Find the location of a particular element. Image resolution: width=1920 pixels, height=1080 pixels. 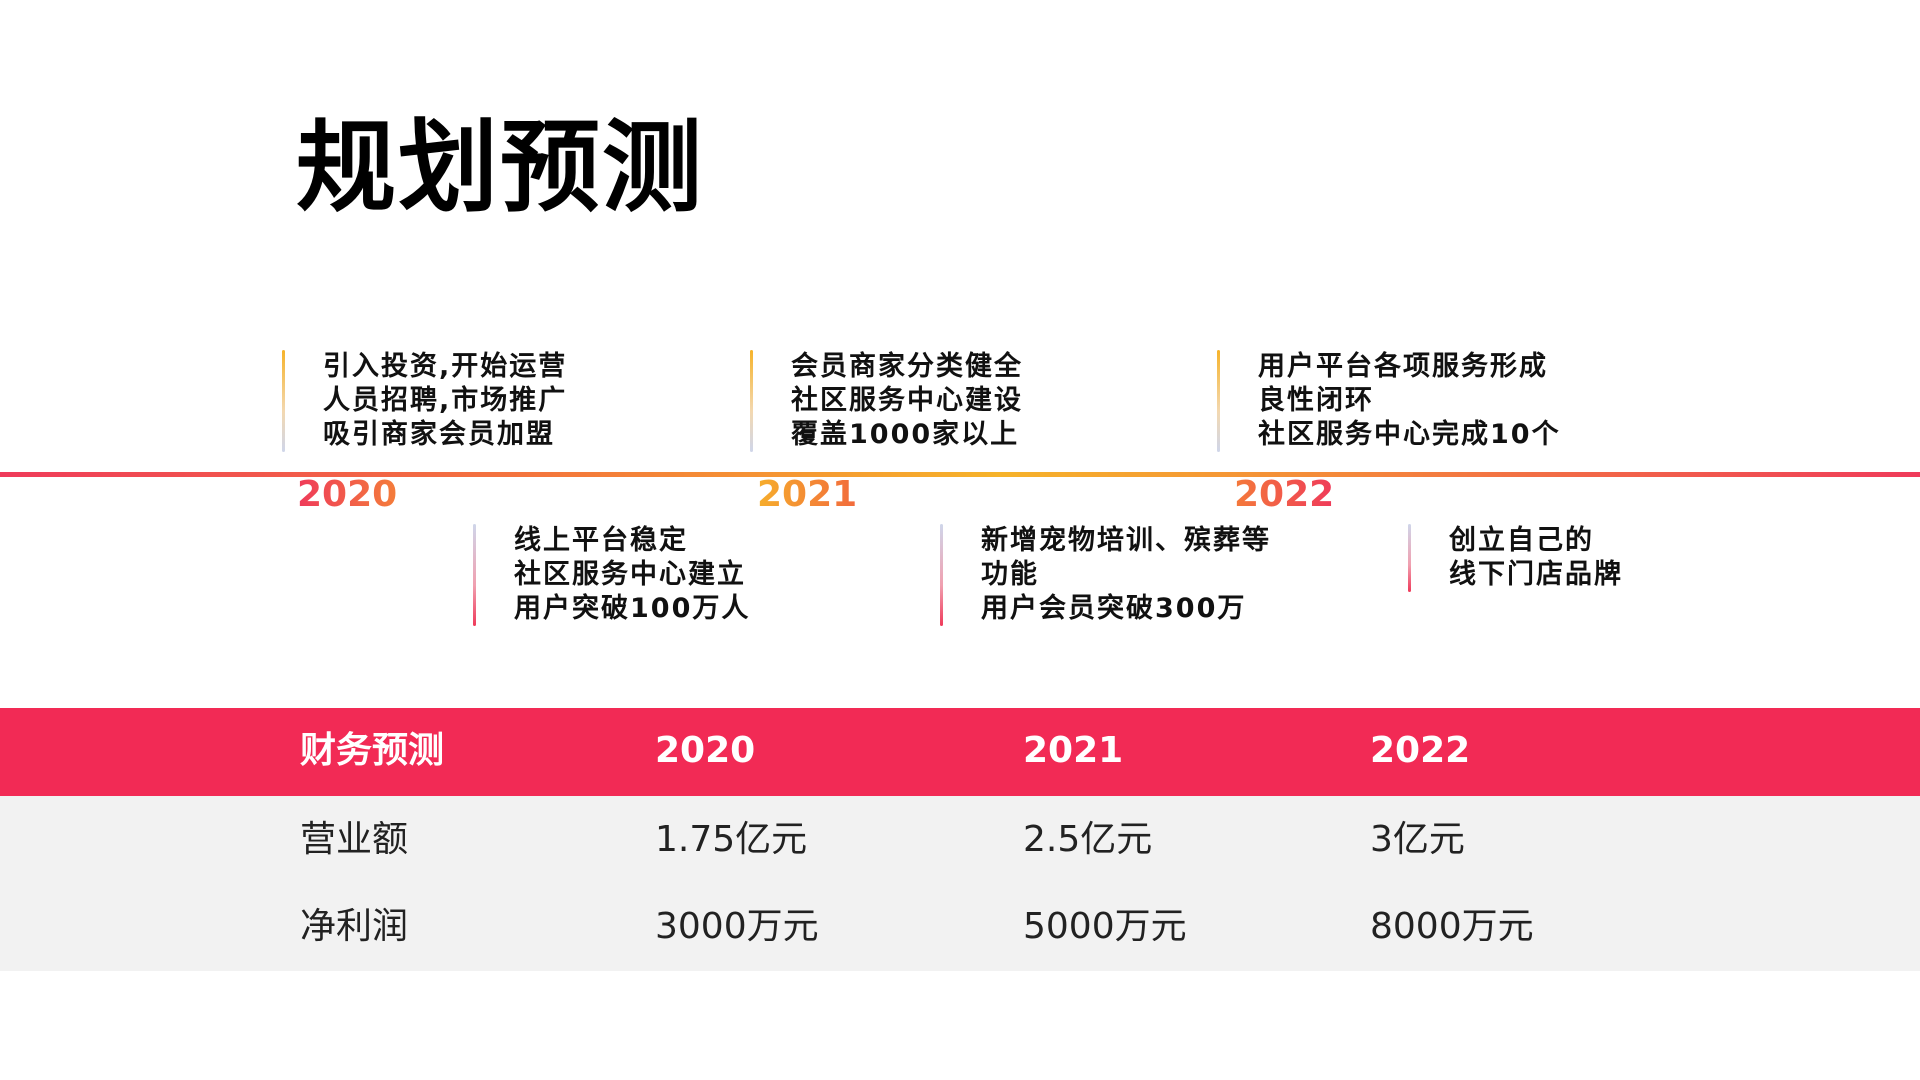

timeline-event-2022-bottom: 创立自己的 线下门店品牌 is located at coordinates (1515, 558).